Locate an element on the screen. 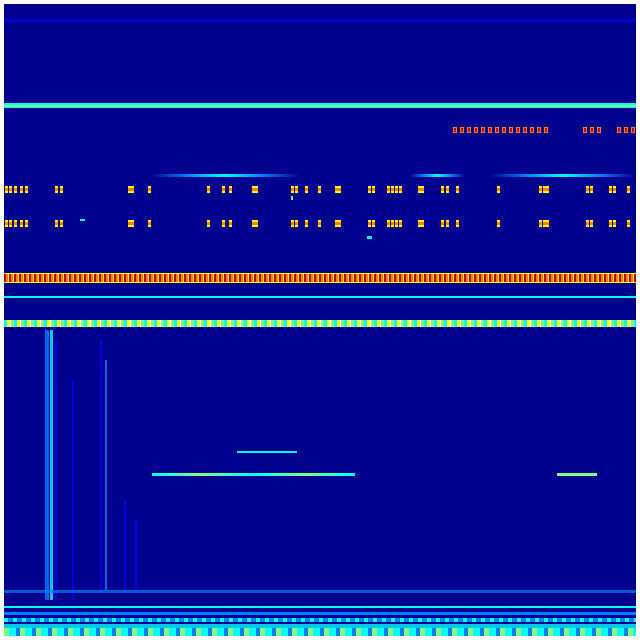 This screenshot has height=640, width=640. band-bright-core is located at coordinates (320, 106).